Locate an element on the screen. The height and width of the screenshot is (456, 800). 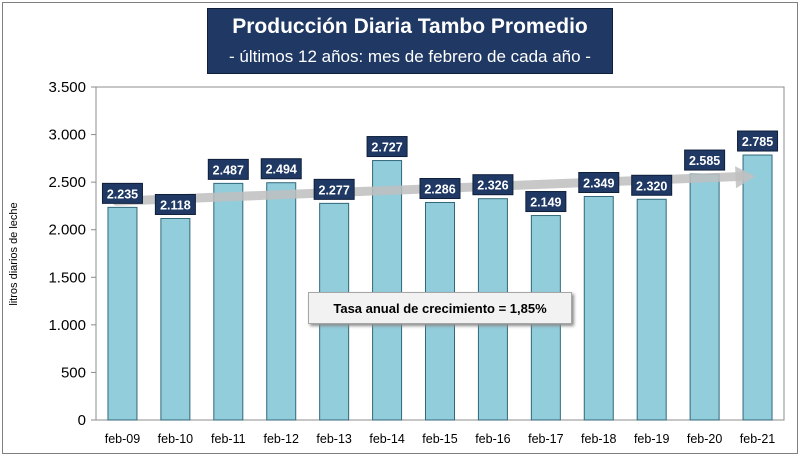
value-label: 2.149 is located at coordinates (545, 203).